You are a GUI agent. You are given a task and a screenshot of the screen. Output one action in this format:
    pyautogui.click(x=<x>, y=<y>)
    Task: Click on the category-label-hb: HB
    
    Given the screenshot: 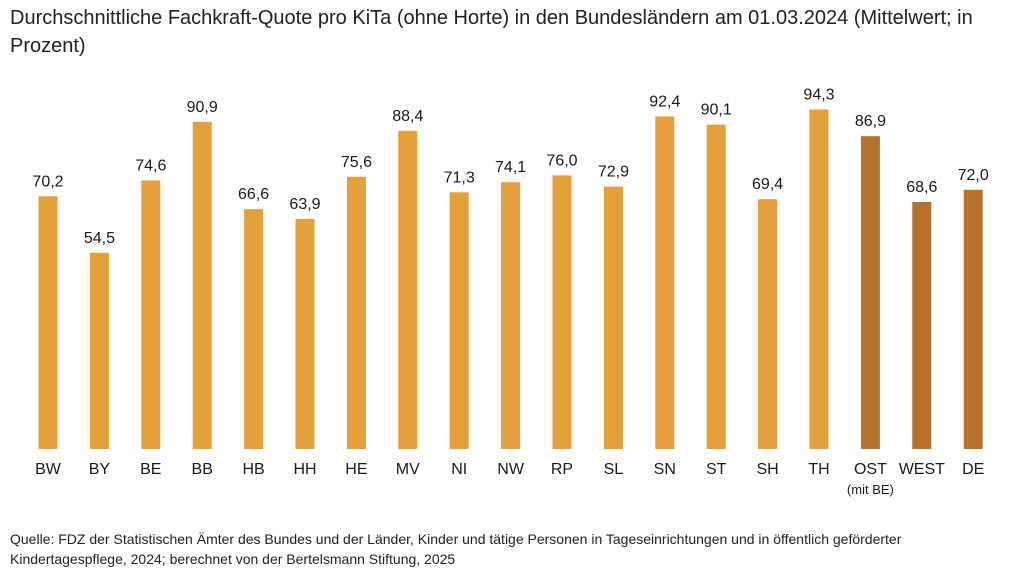 What is the action you would take?
    pyautogui.click(x=253, y=469)
    